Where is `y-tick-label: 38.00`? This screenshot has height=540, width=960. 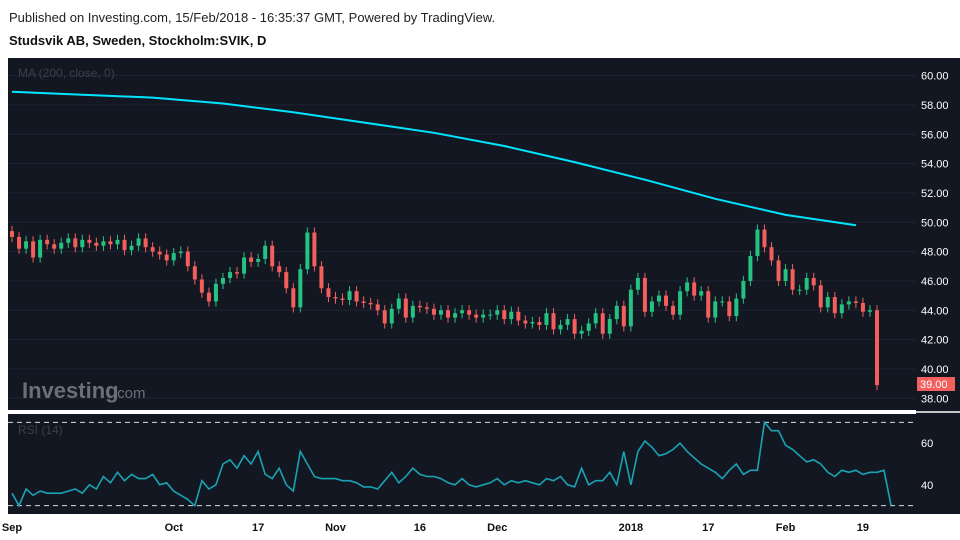 y-tick-label: 38.00 is located at coordinates (935, 399).